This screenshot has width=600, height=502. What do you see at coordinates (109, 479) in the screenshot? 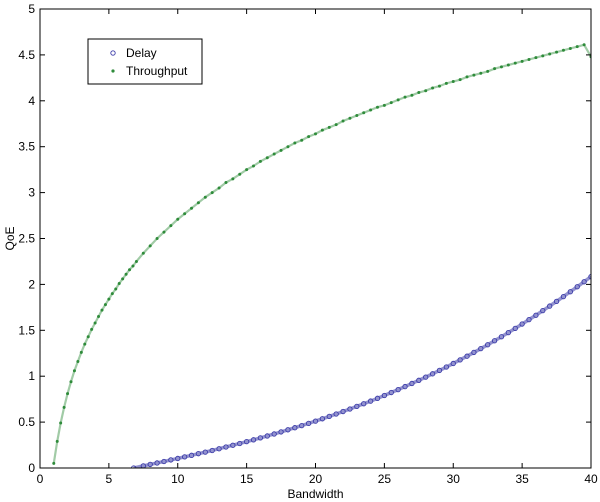
I see `x-tick-label: 5` at bounding box center [109, 479].